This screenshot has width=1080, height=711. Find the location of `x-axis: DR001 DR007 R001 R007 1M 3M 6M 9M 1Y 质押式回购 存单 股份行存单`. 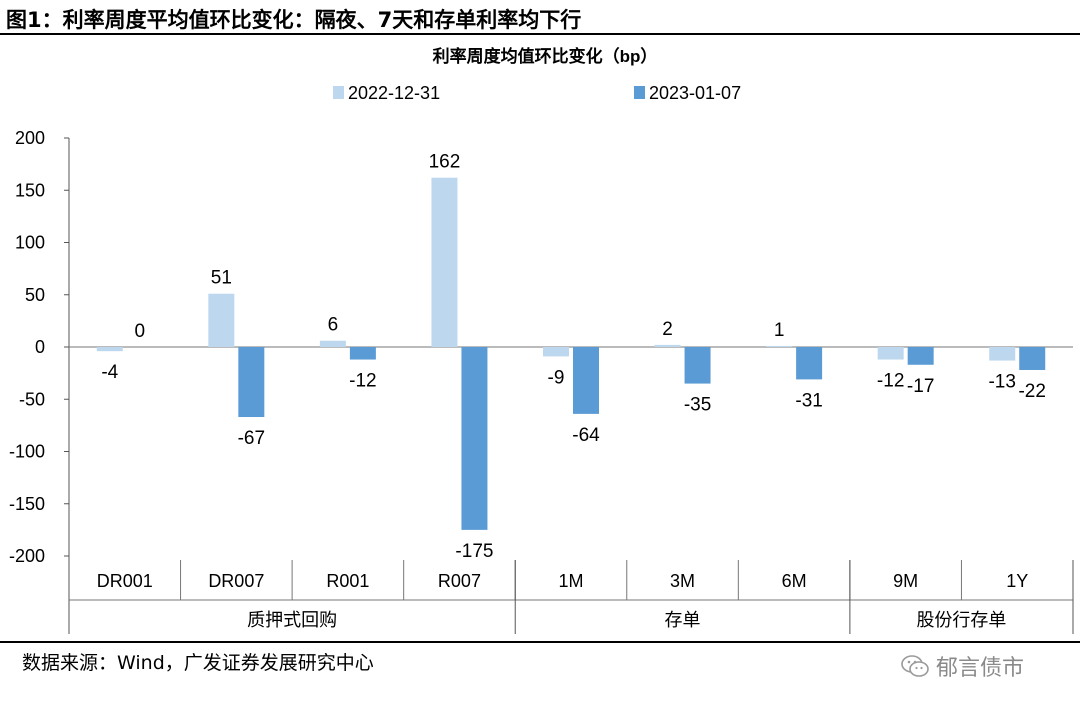

x-axis: DR001 DR007 R001 R007 1M 3M 6M 9M 1Y 质押式回购 存单 股份行存单 is located at coordinates (571, 597).